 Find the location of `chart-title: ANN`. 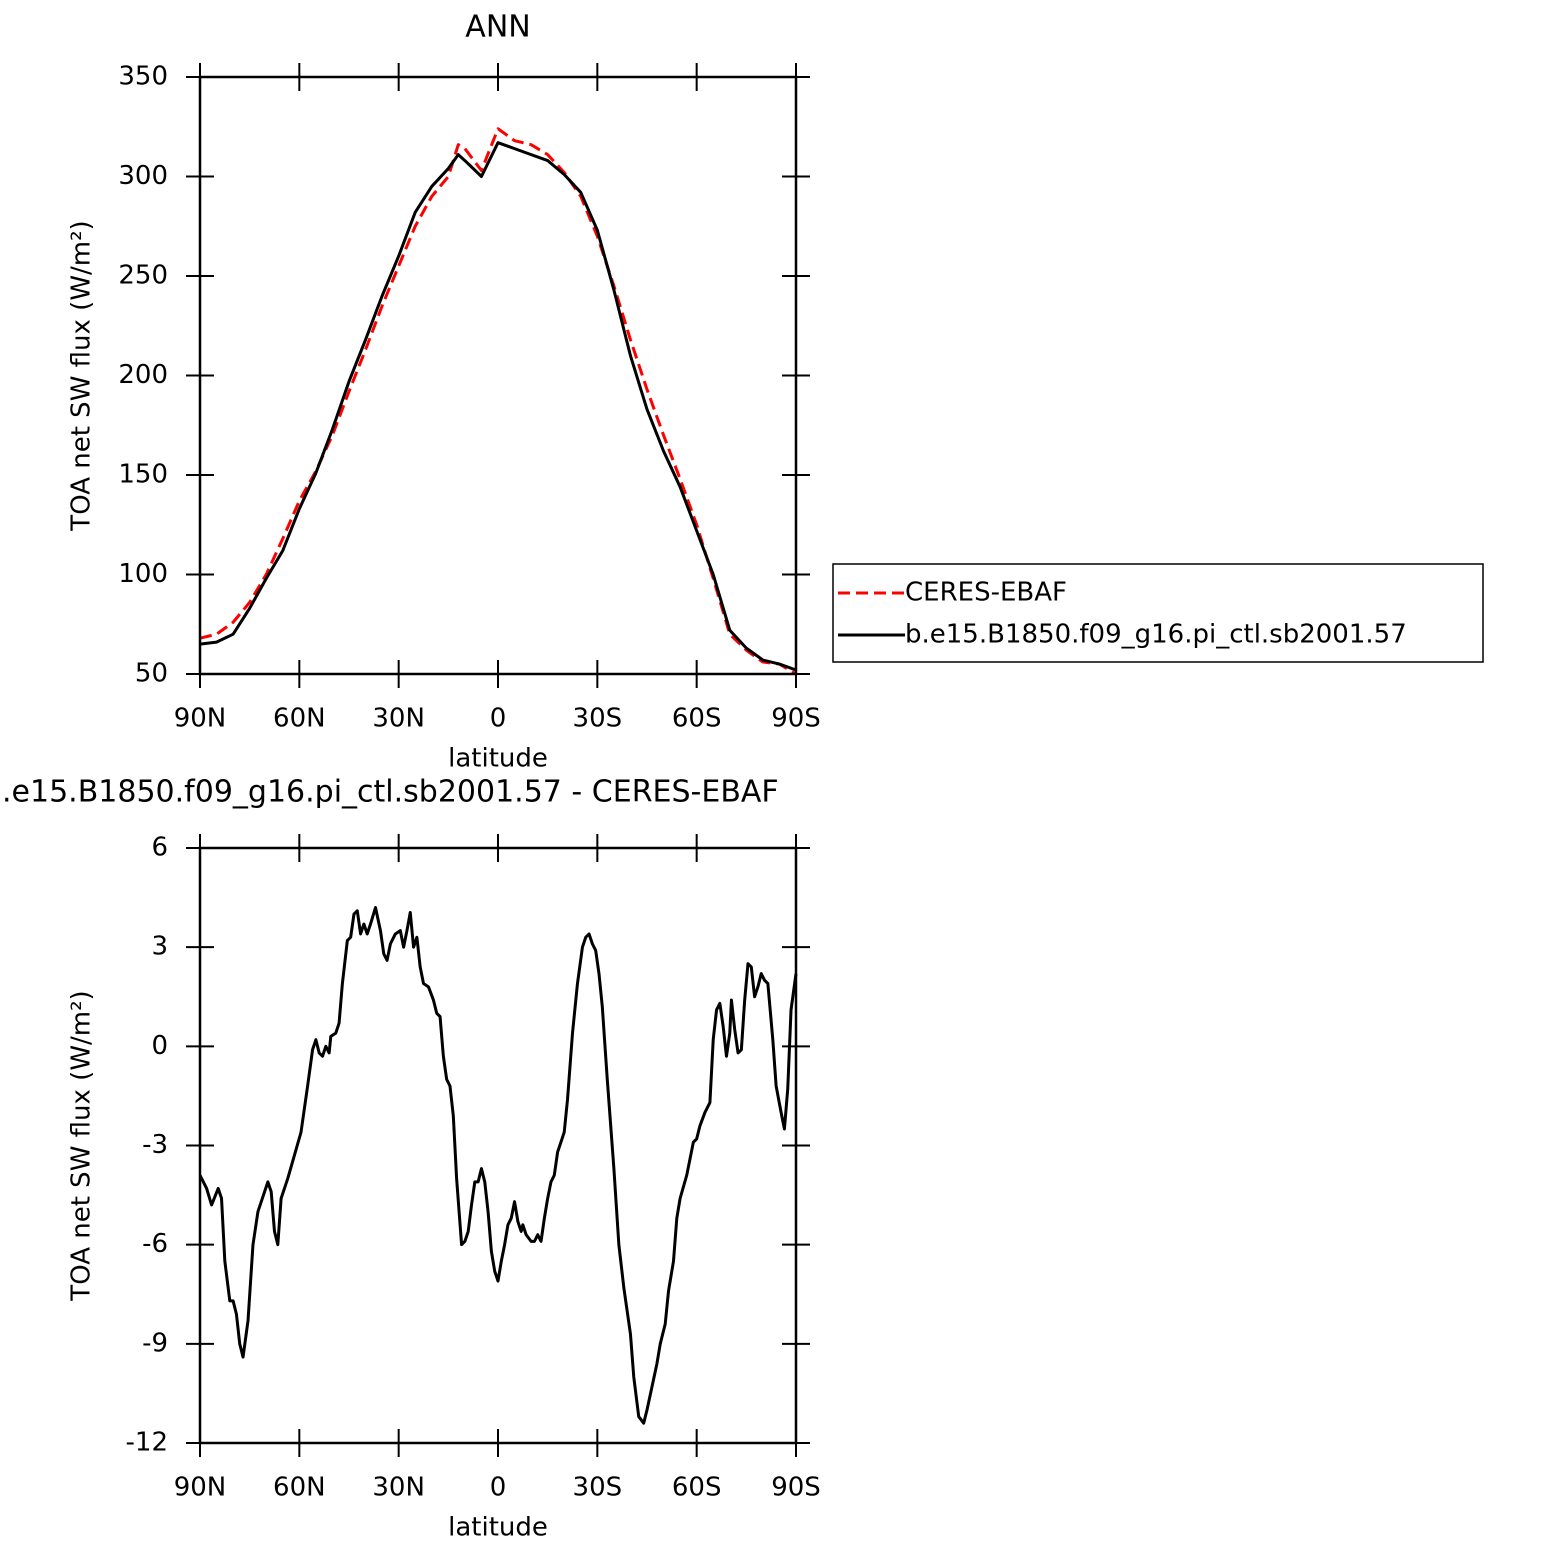

chart-title: ANN is located at coordinates (497, 27).